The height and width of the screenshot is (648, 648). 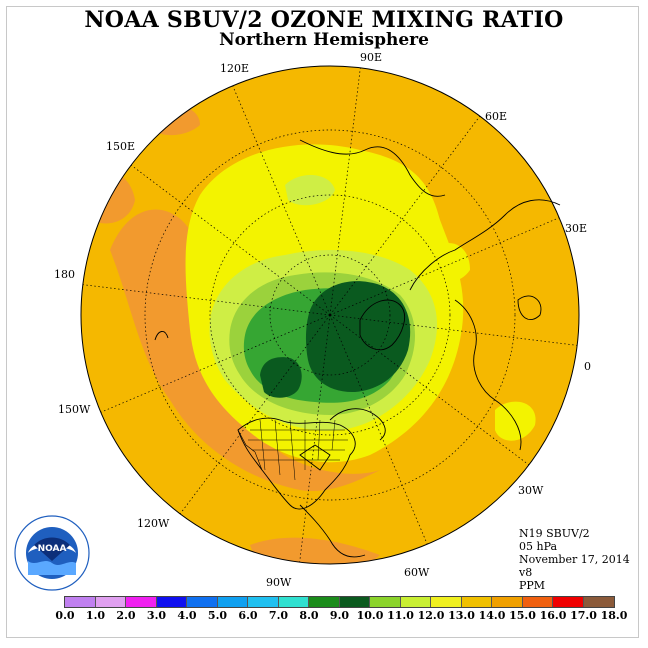 What do you see at coordinates (234, 68) in the screenshot?
I see `lon-label-120e: 120E` at bounding box center [234, 68].